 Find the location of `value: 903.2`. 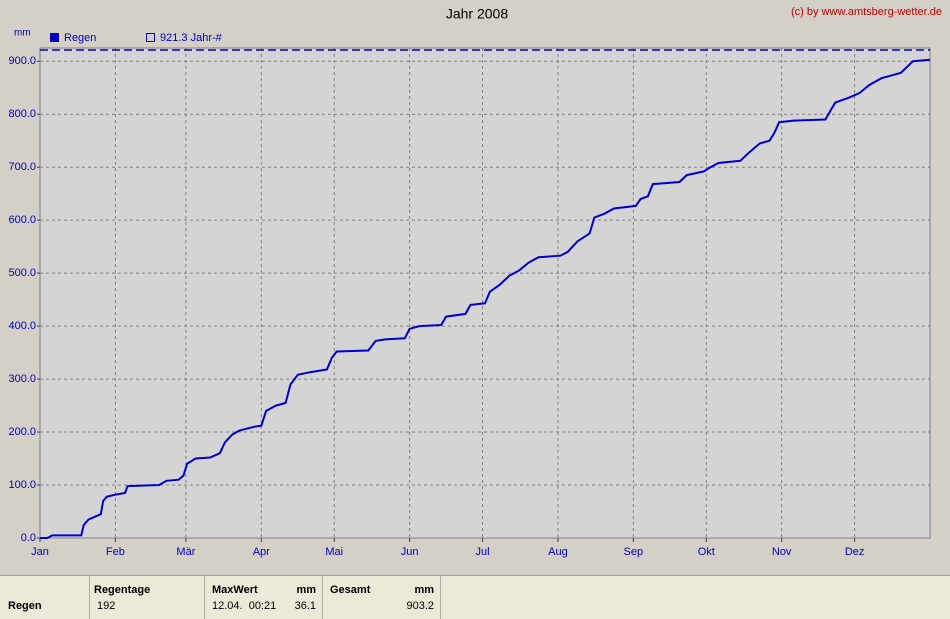

value: 903.2 is located at coordinates (420, 606).